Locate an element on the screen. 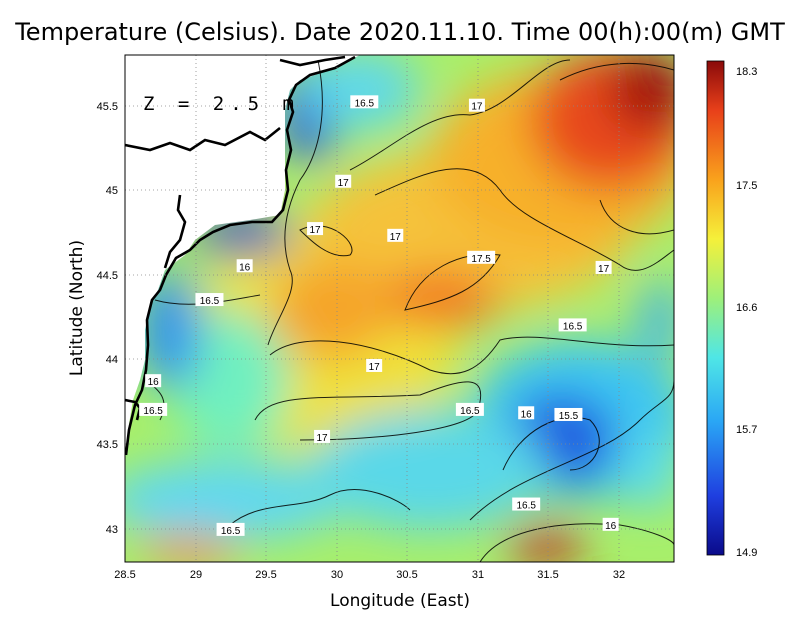 The width and height of the screenshot is (800, 618). x-tick: 31 is located at coordinates (478, 575).